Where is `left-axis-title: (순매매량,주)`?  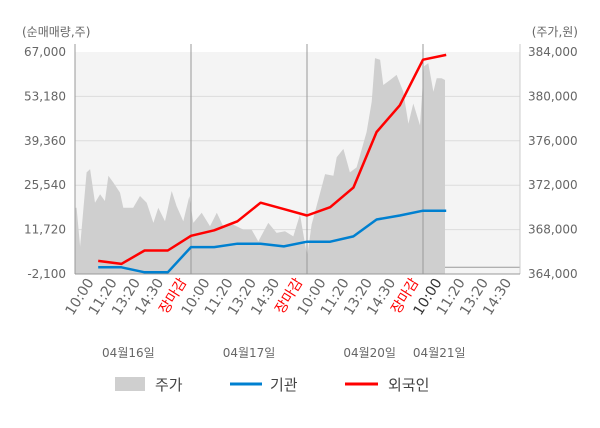
left-axis-title: (순매매량,주) is located at coordinates (56, 32).